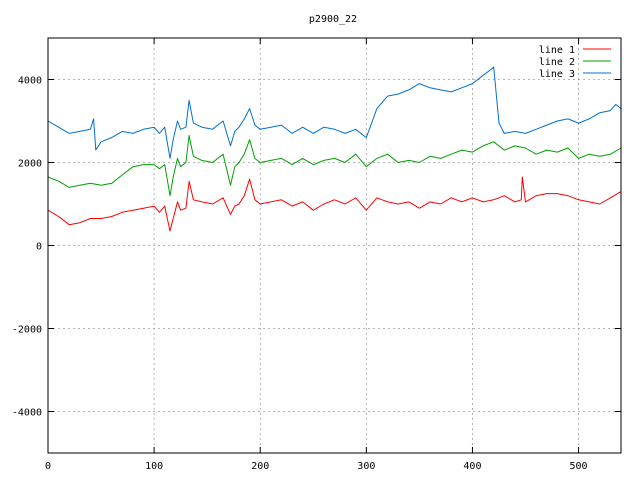 This screenshot has width=640, height=480. What do you see at coordinates (30, 81) in the screenshot?
I see `y-tick-label: 4000` at bounding box center [30, 81].